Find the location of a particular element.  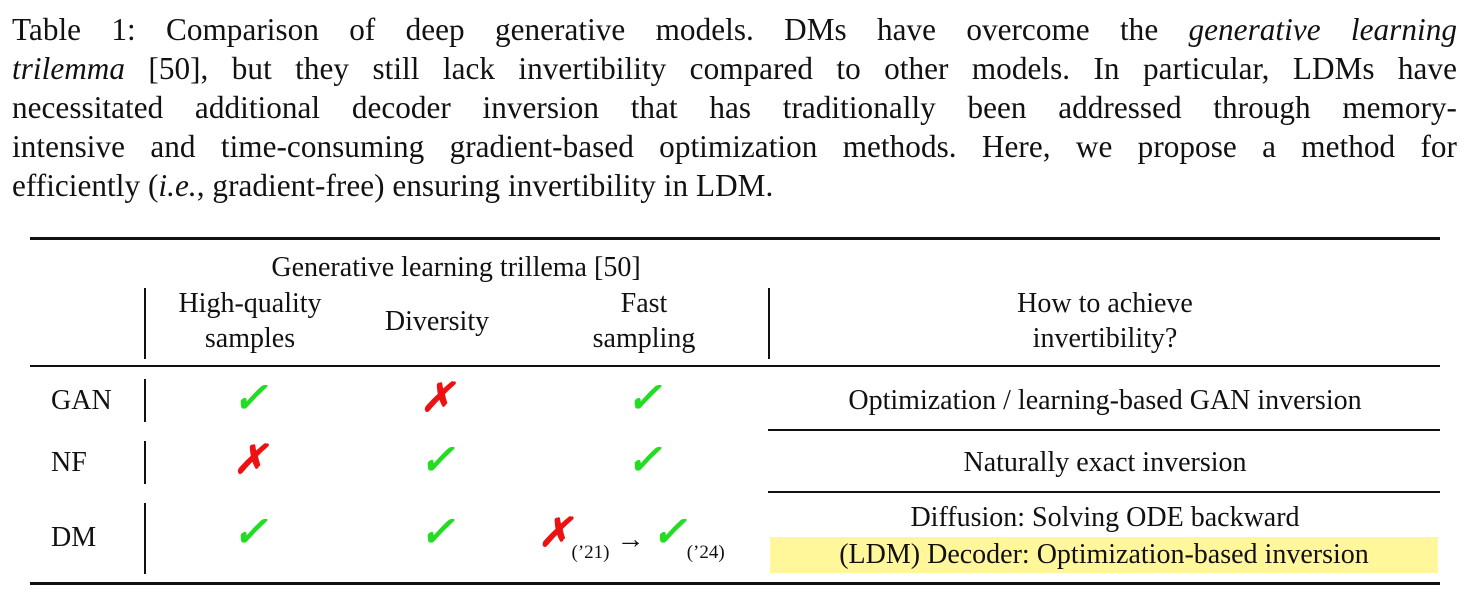

ldm-decoder-highlight is located at coordinates (1104, 555).